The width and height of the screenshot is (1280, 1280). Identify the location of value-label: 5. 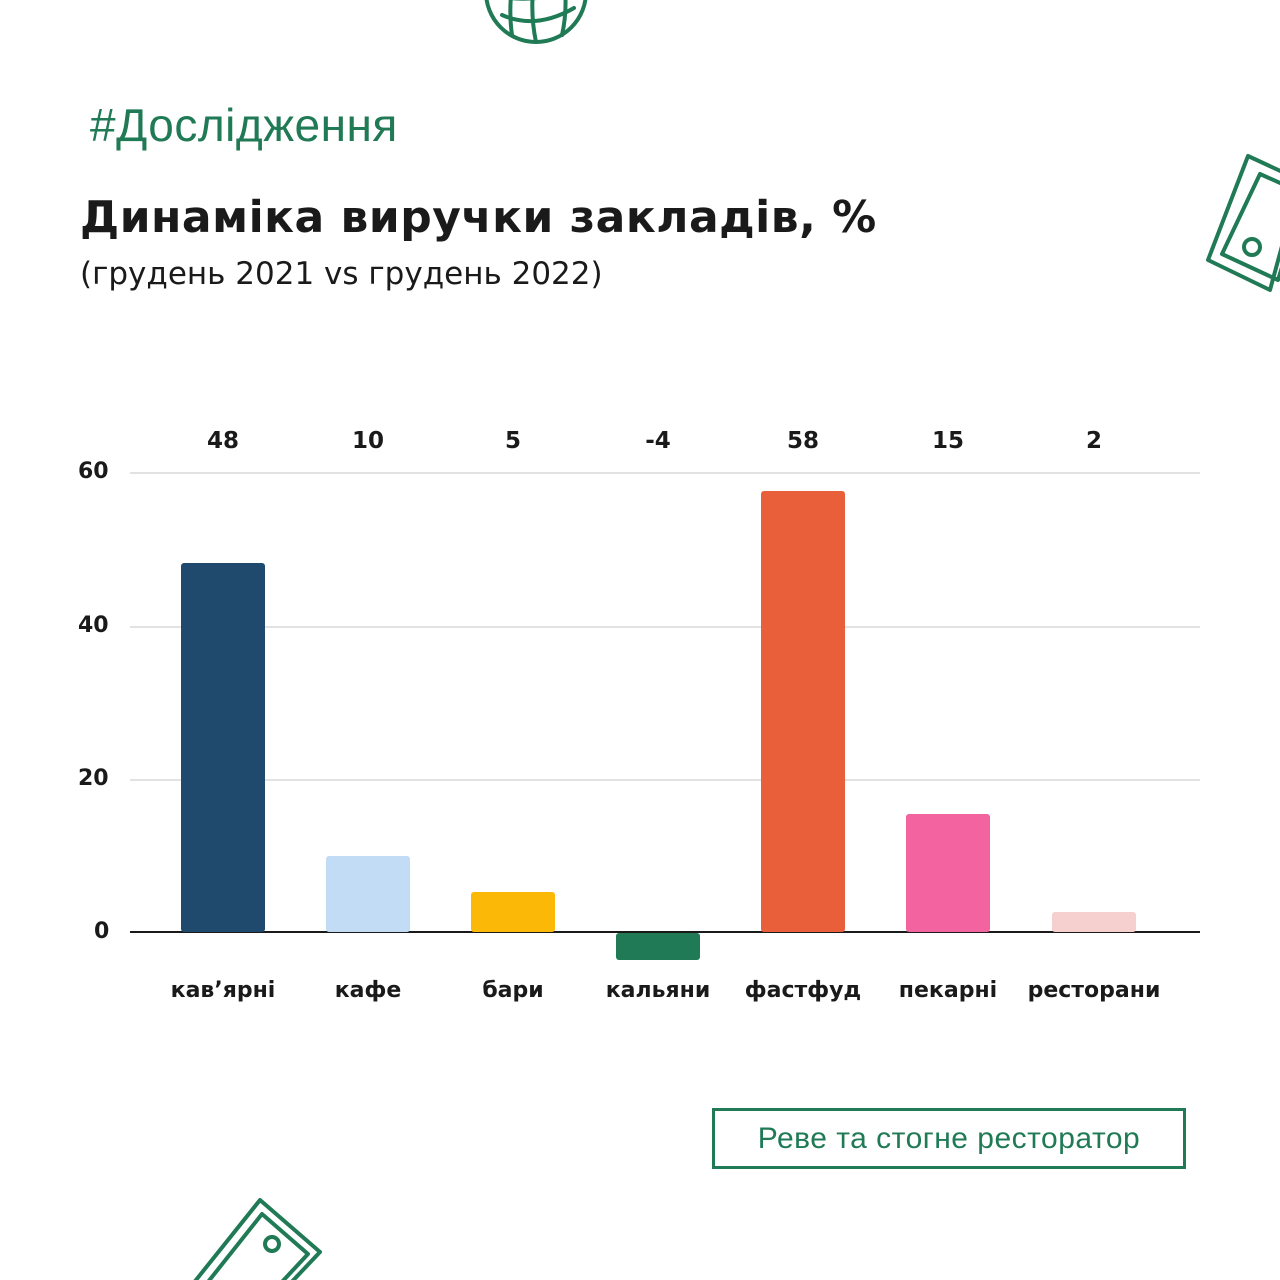
(512, 441).